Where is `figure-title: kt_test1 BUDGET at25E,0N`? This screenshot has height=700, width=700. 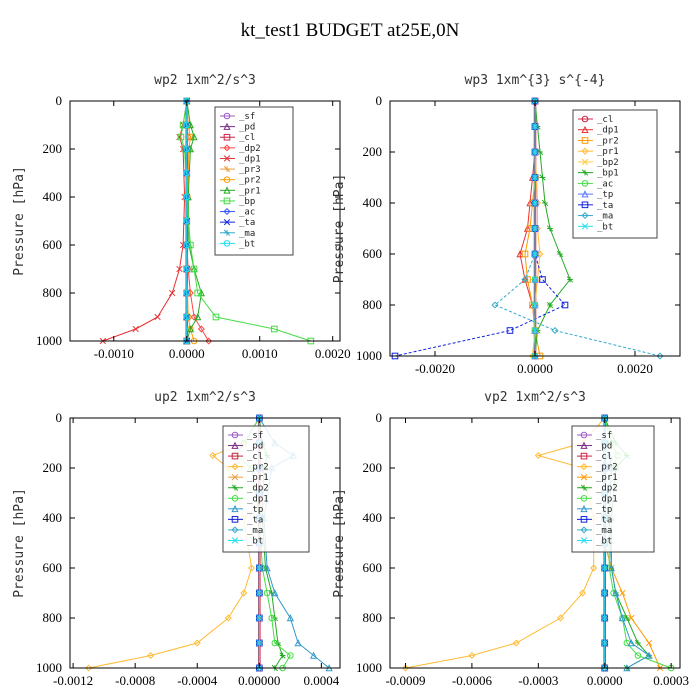
figure-title: kt_test1 BUDGET at25E,0N is located at coordinates (350, 30).